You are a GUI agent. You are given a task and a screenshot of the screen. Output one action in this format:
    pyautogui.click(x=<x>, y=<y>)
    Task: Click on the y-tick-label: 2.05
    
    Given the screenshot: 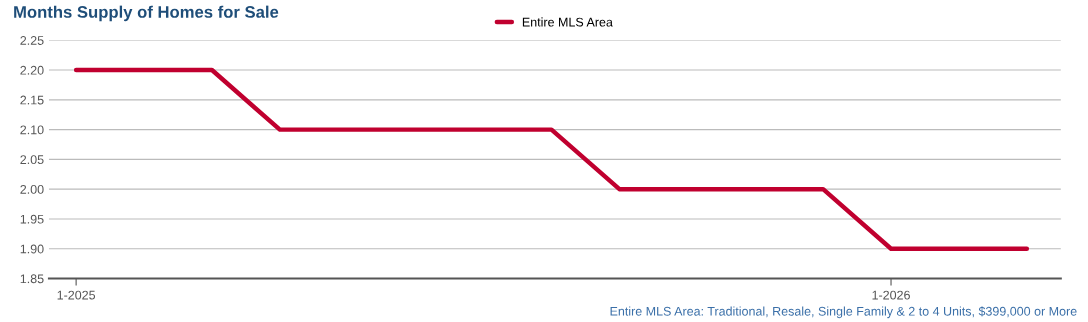 What is the action you would take?
    pyautogui.click(x=32, y=160)
    